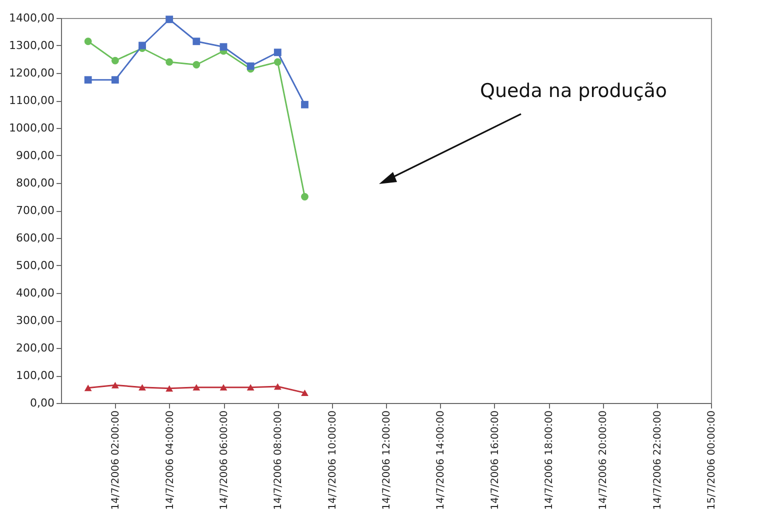  I want to click on x-tick-label: 14/7/2006 14:00:00, so click(441, 460).